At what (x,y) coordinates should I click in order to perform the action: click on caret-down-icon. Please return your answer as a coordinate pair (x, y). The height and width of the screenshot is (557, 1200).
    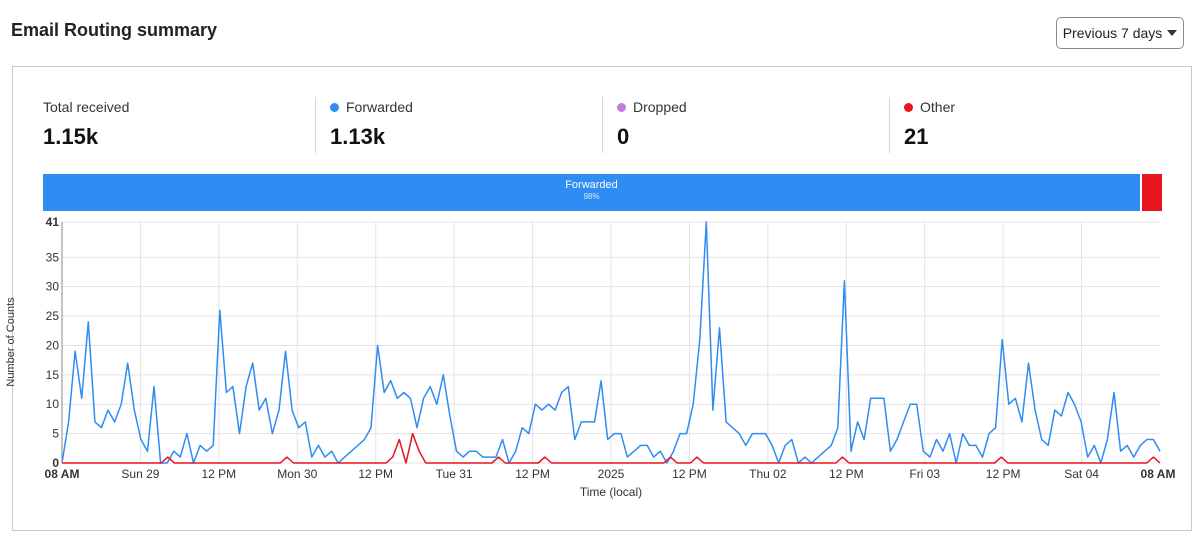
    Looking at the image, I should click on (1172, 33).